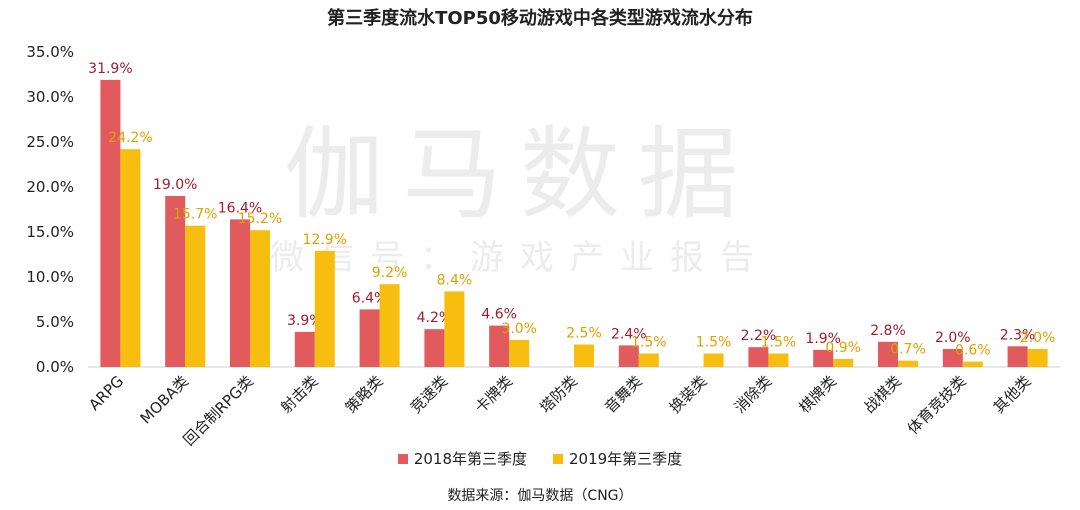  I want to click on data-label-2018: 4.6%, so click(499, 315).